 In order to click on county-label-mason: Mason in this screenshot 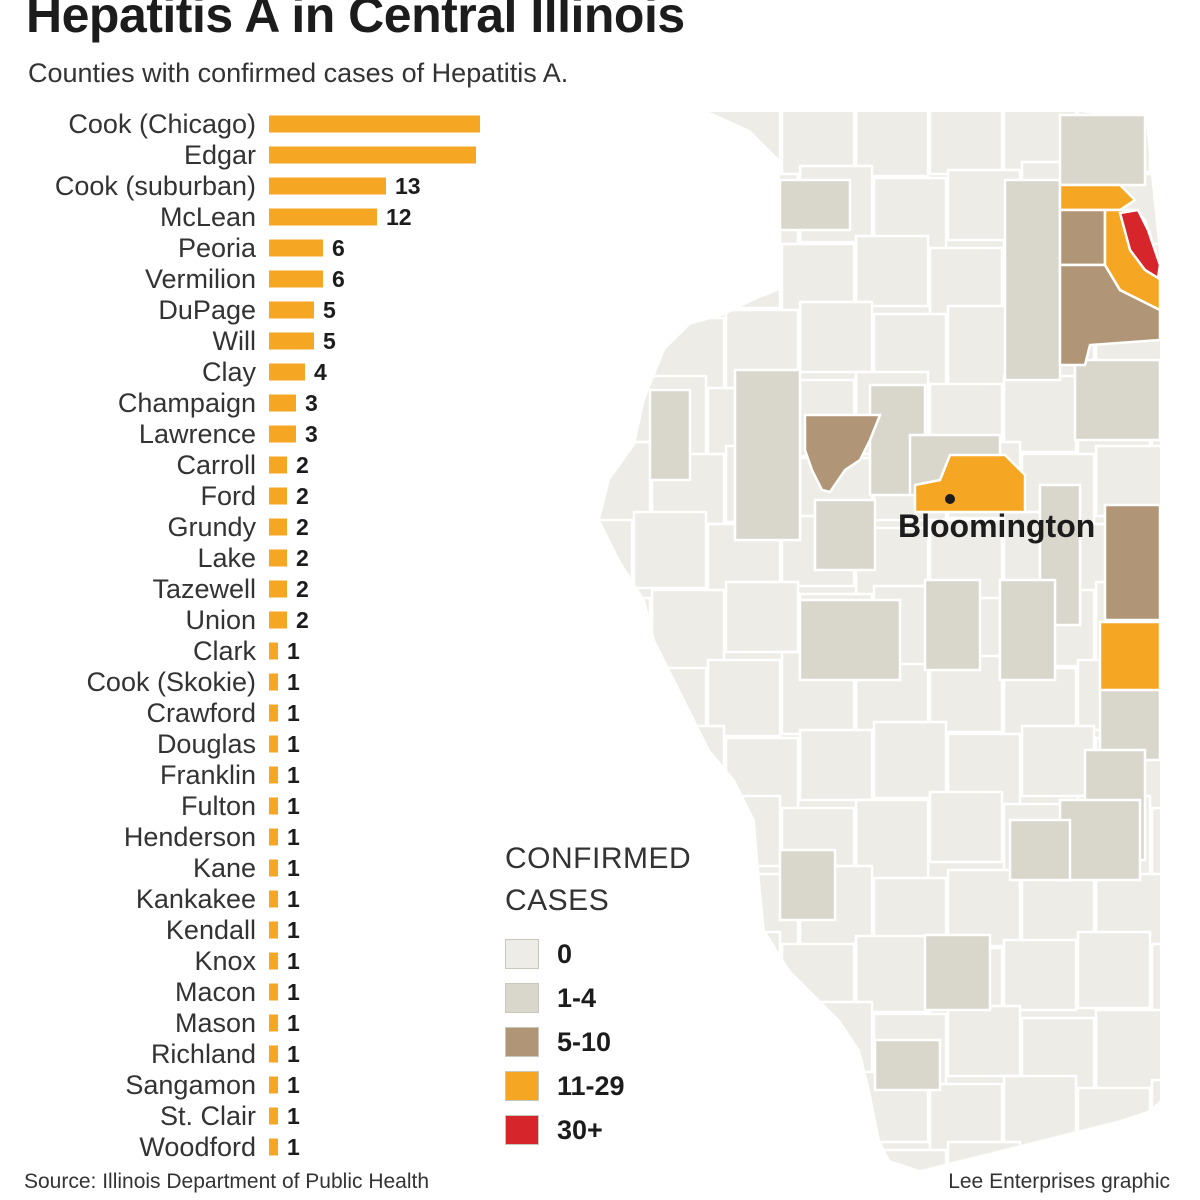, I will do `click(215, 1023)`.